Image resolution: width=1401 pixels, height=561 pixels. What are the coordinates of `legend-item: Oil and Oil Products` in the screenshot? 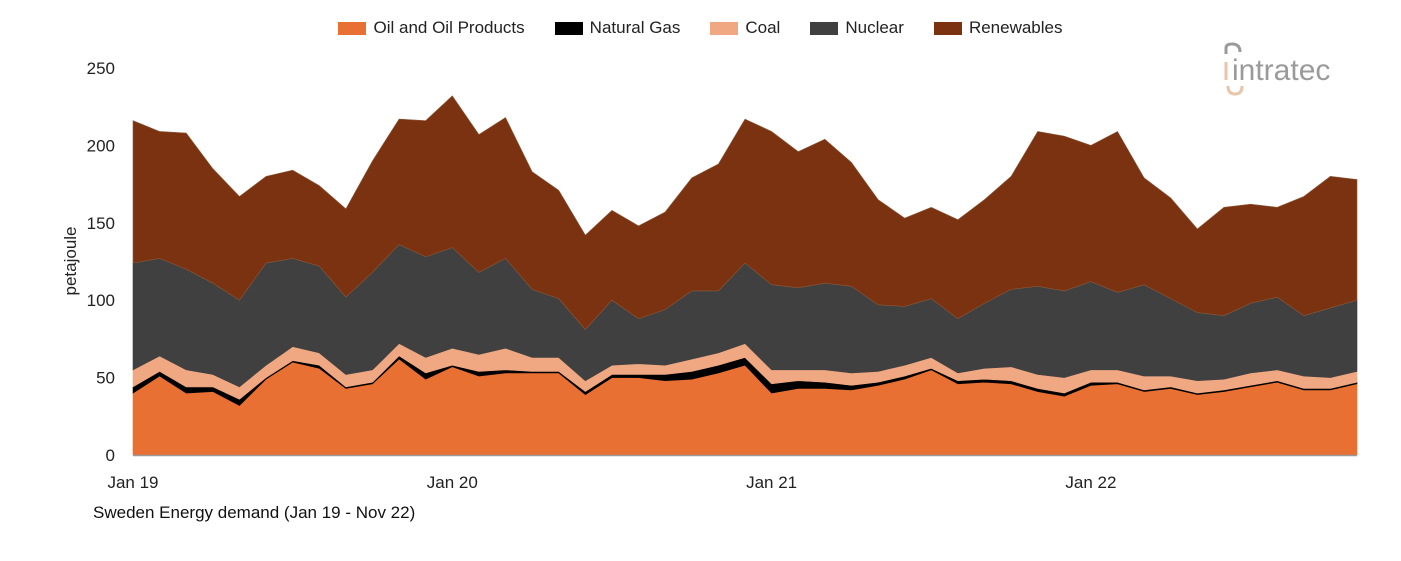 It's located at (431, 28).